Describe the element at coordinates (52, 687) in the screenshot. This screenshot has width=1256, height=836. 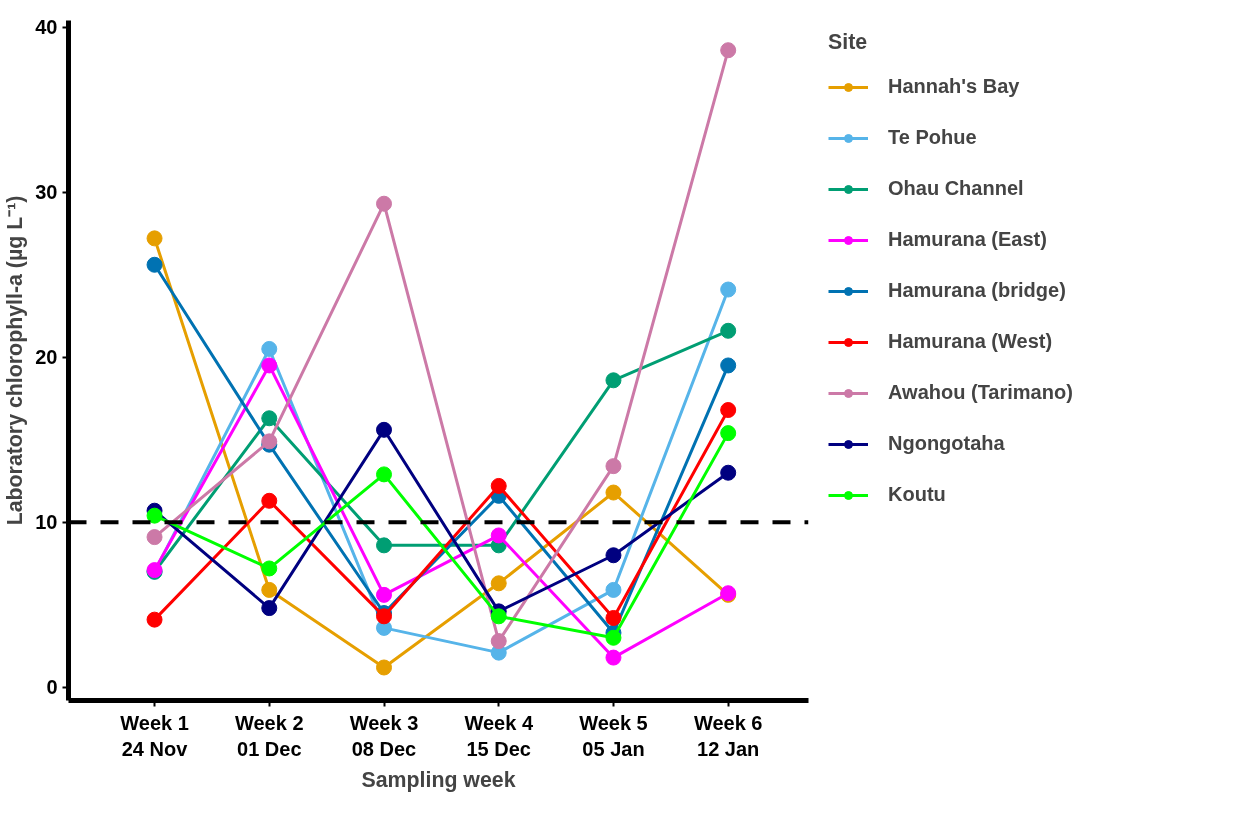
I see `y-tick-label: 0` at that location.